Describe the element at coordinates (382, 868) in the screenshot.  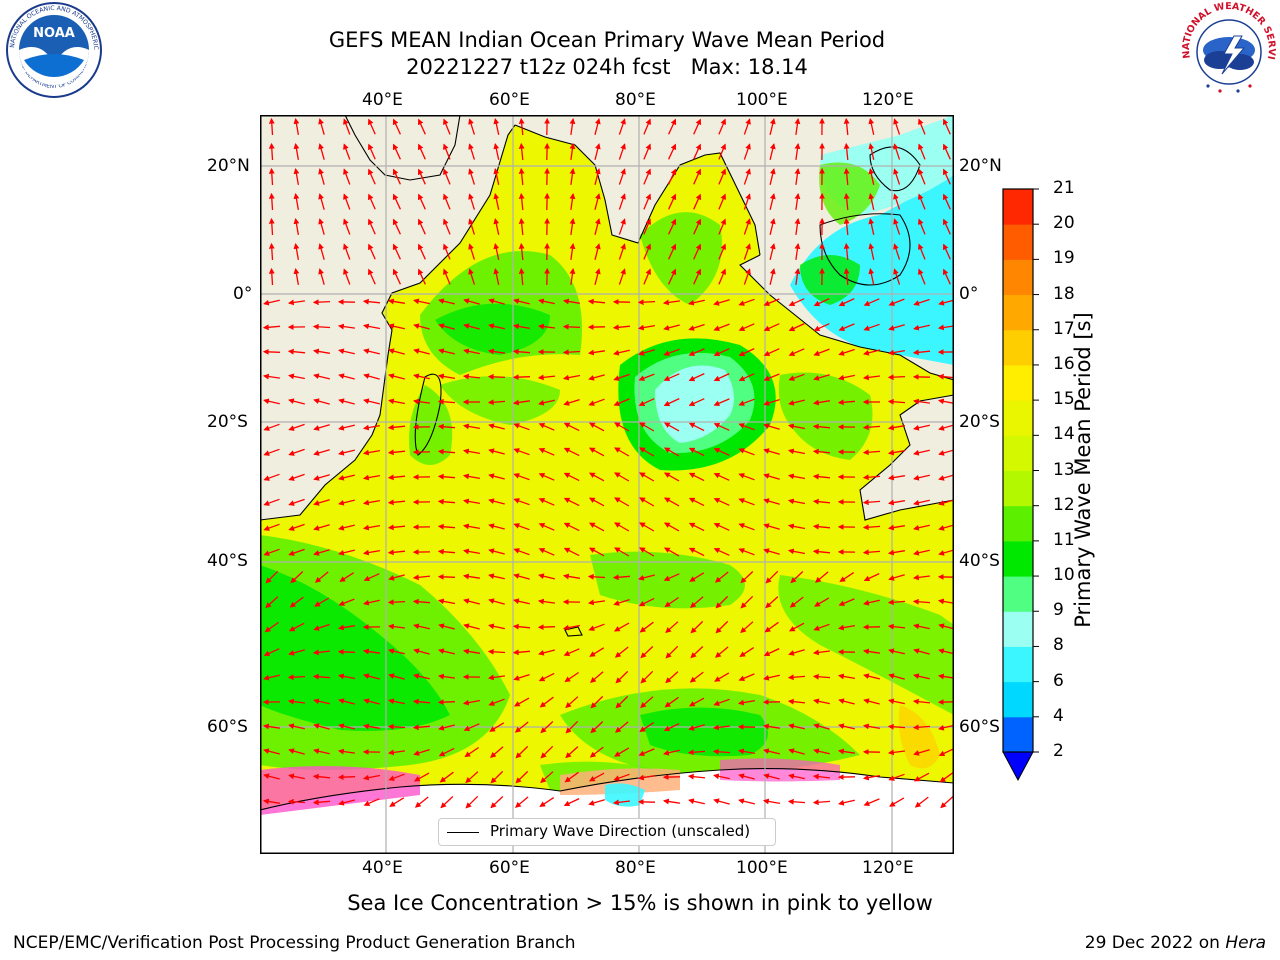
I see `lon-label-bottom: 40°E` at that location.